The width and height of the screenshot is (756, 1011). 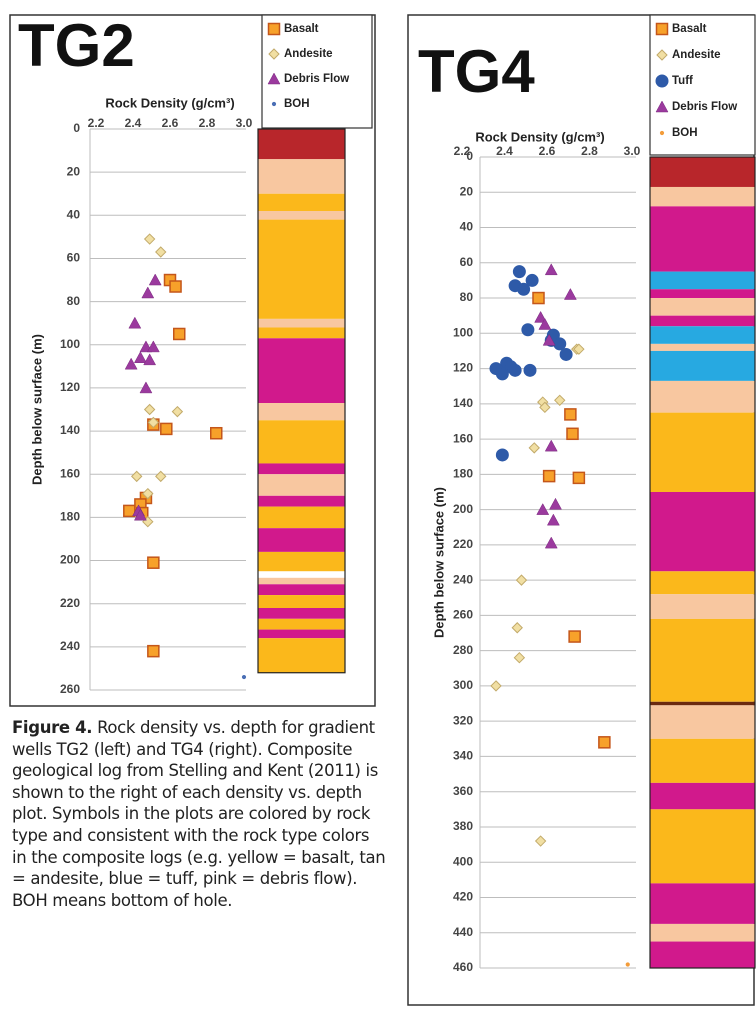 I want to click on x-tick-label: 3.0, so click(x=244, y=123).